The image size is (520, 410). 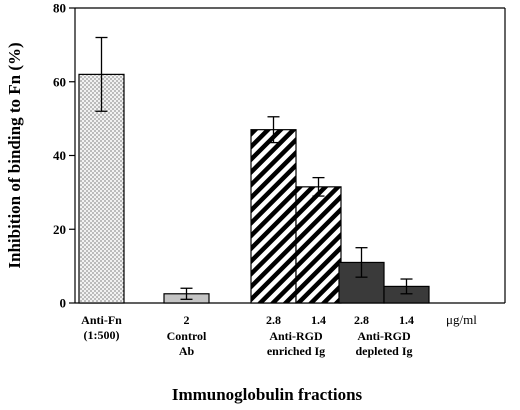 What do you see at coordinates (187, 320) in the screenshot?
I see `dose-label: 2` at bounding box center [187, 320].